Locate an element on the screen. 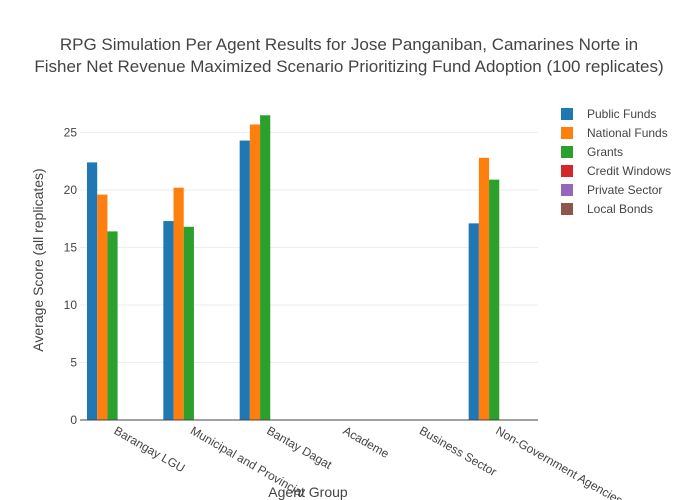 The height and width of the screenshot is (500, 700). y-tick-label: 0 is located at coordinates (73, 420).